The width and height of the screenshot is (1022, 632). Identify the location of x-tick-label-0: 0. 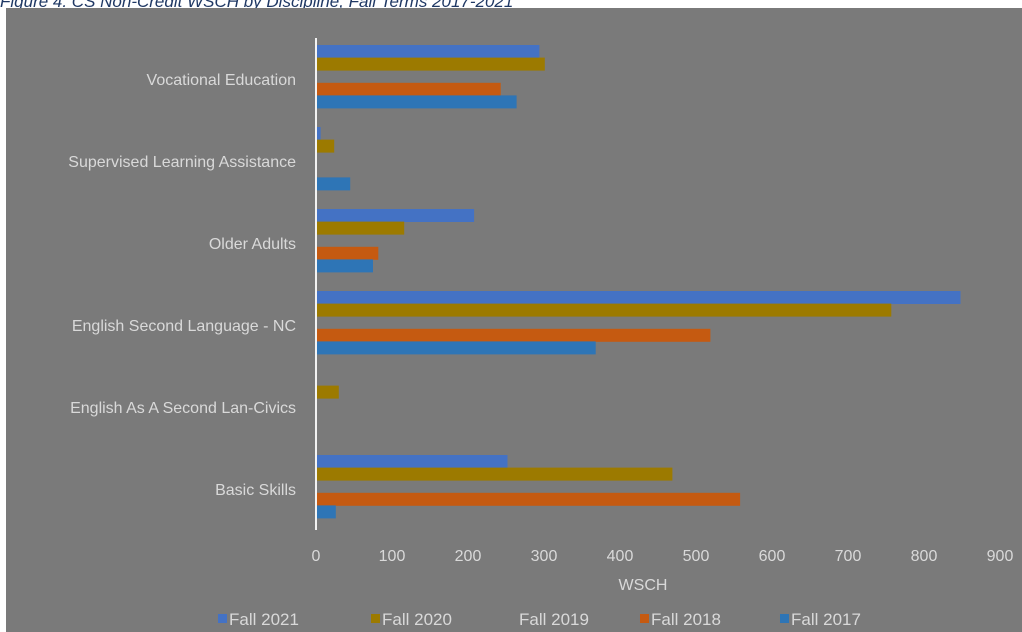
(316, 556).